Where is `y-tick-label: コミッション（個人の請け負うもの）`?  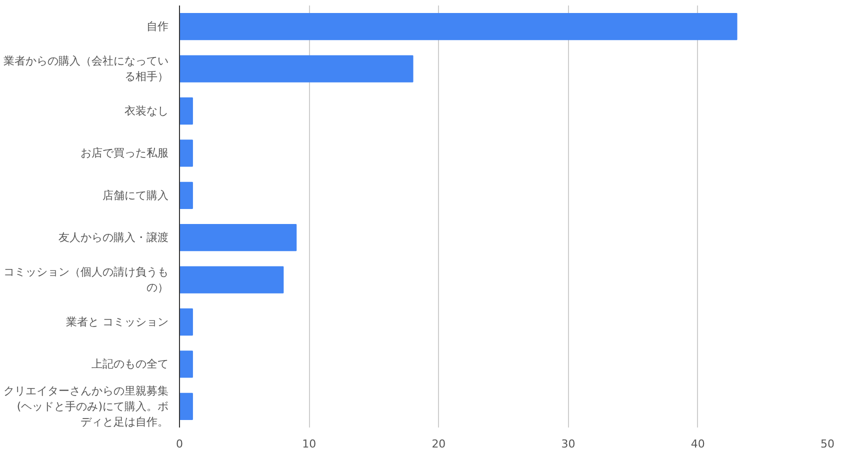 y-tick-label: コミッション（個人の請け負うもの） is located at coordinates (86, 280).